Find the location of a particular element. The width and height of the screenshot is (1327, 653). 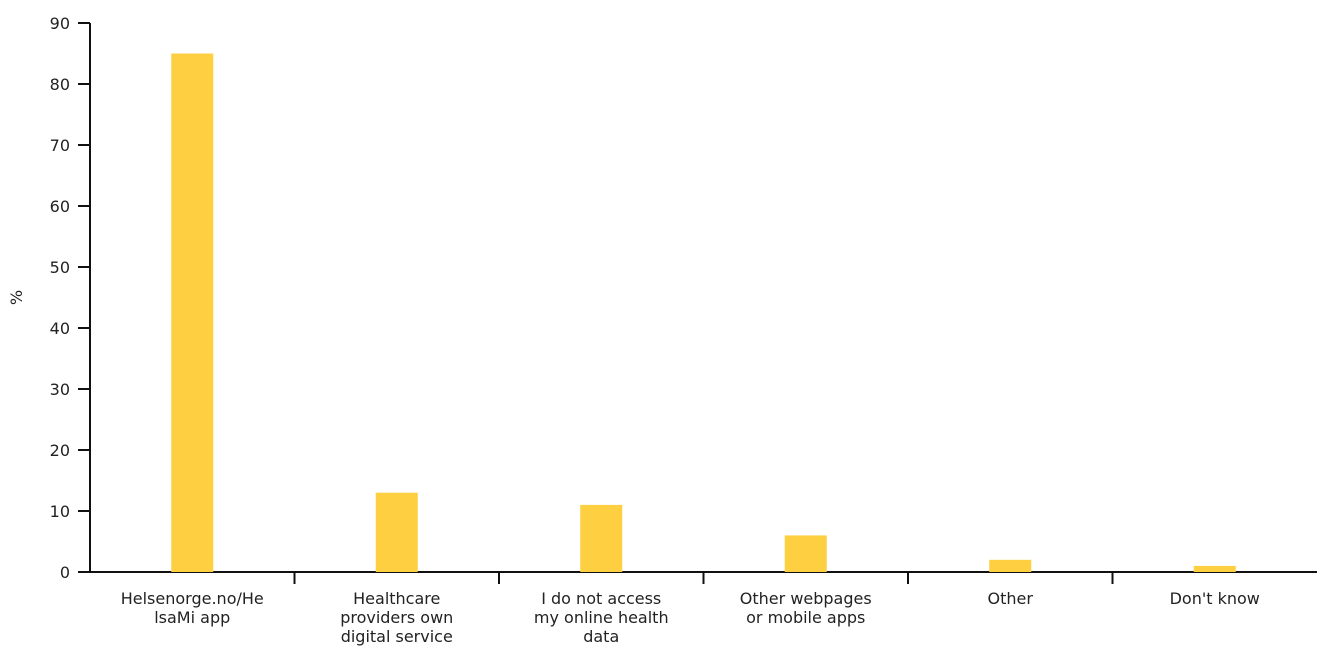

y-tick-label: 20 is located at coordinates (60, 450).